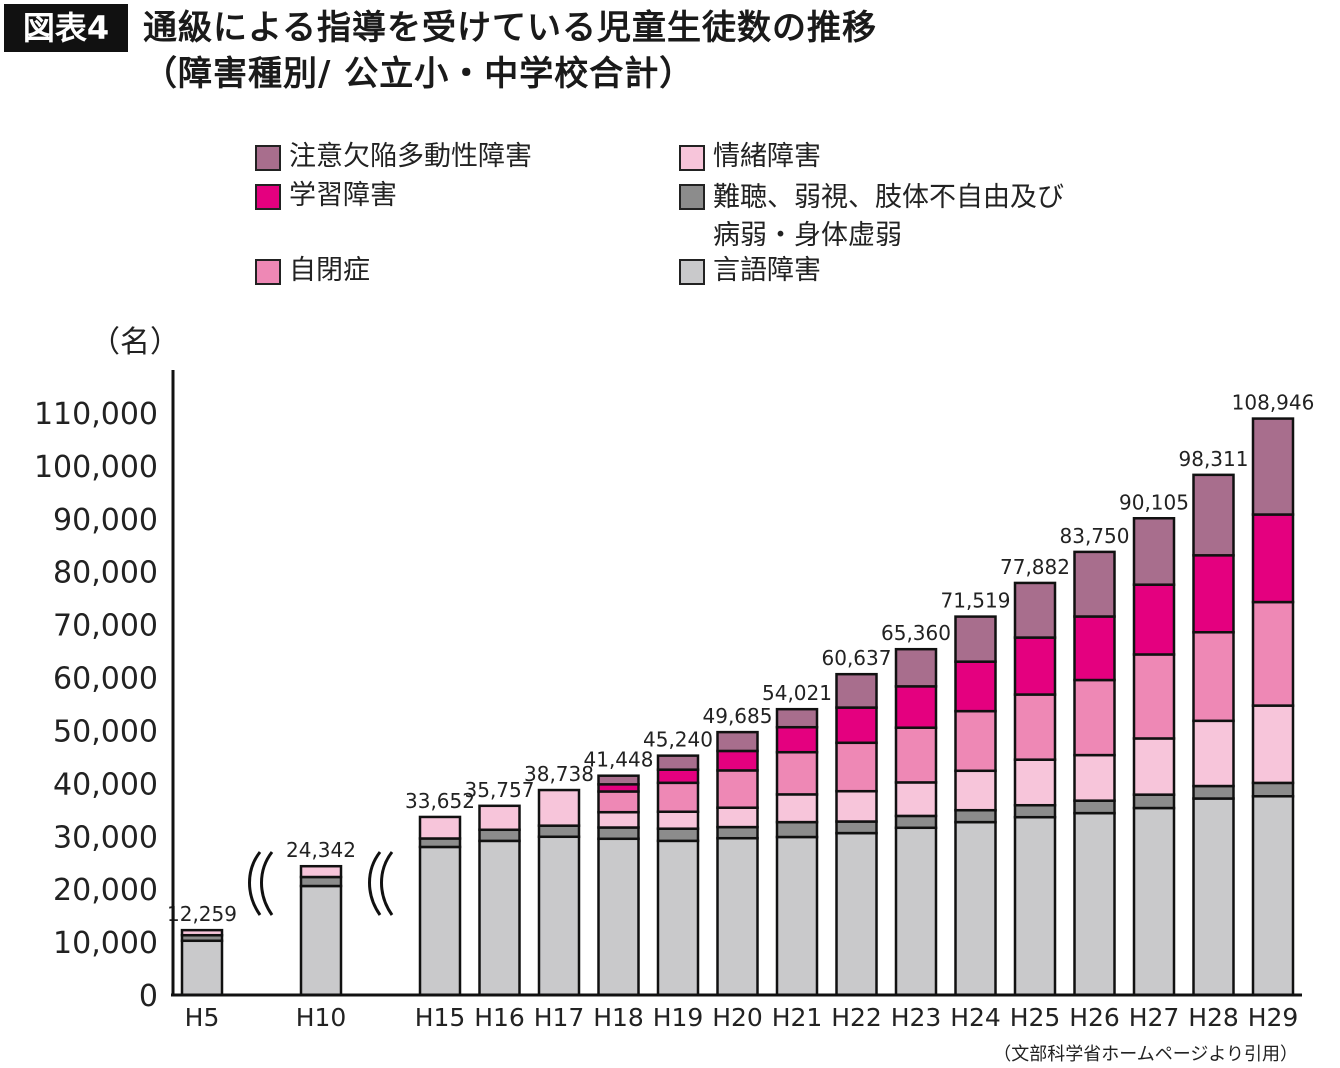 The width and height of the screenshot is (1340, 1068). What do you see at coordinates (440, 1017) in the screenshot?
I see `x-tick-label: H15` at bounding box center [440, 1017].